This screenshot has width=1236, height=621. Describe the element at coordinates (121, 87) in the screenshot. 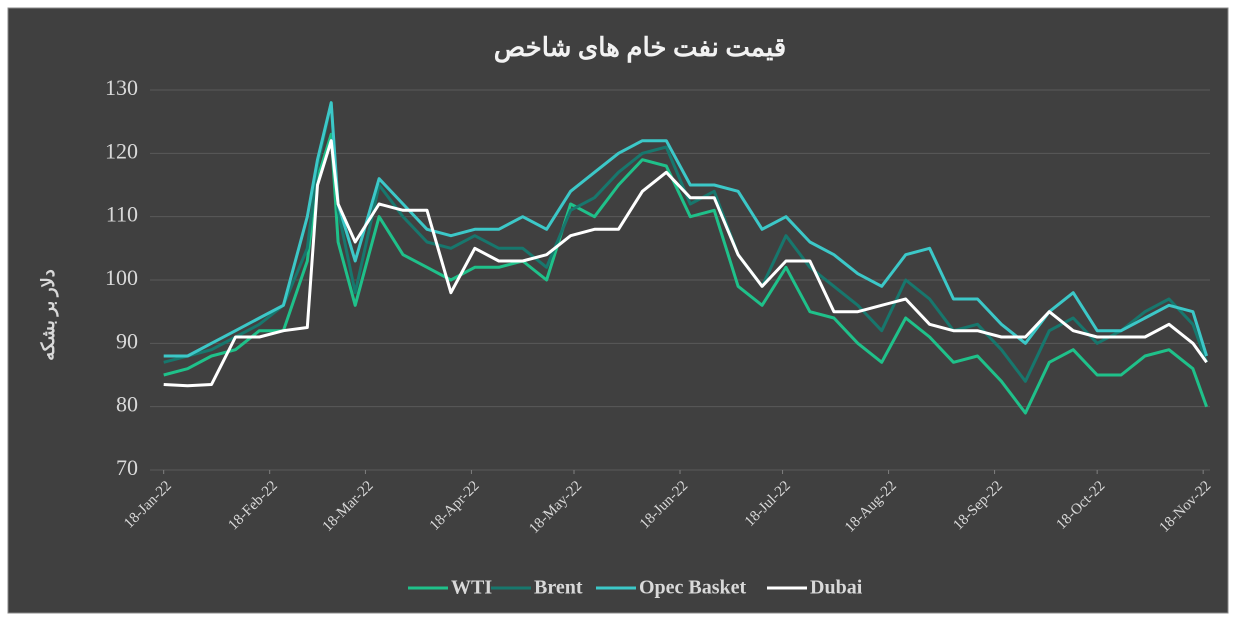

I see `y-tick-label: 130` at that location.